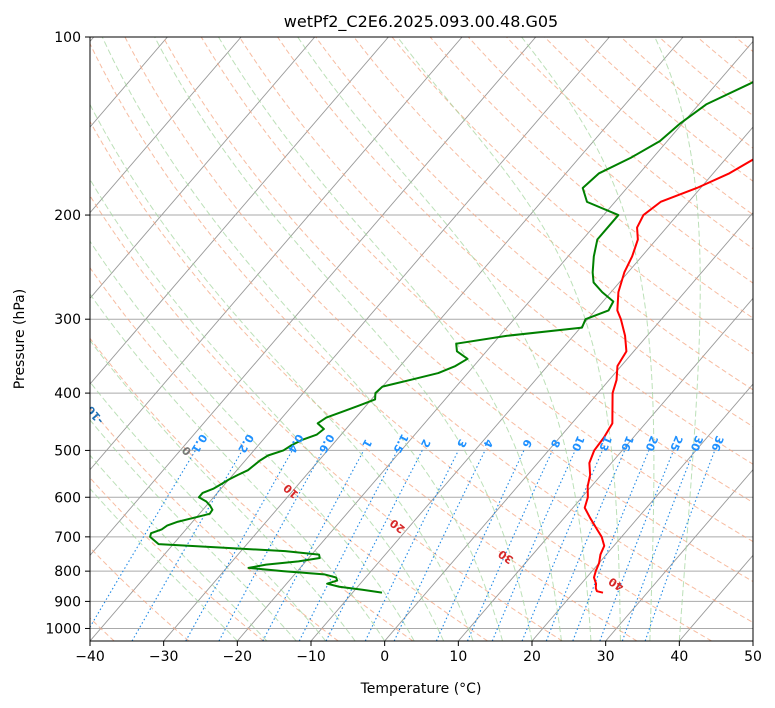  What do you see at coordinates (67, 320) in the screenshot?
I see `y-tick-label: 300` at bounding box center [67, 320].